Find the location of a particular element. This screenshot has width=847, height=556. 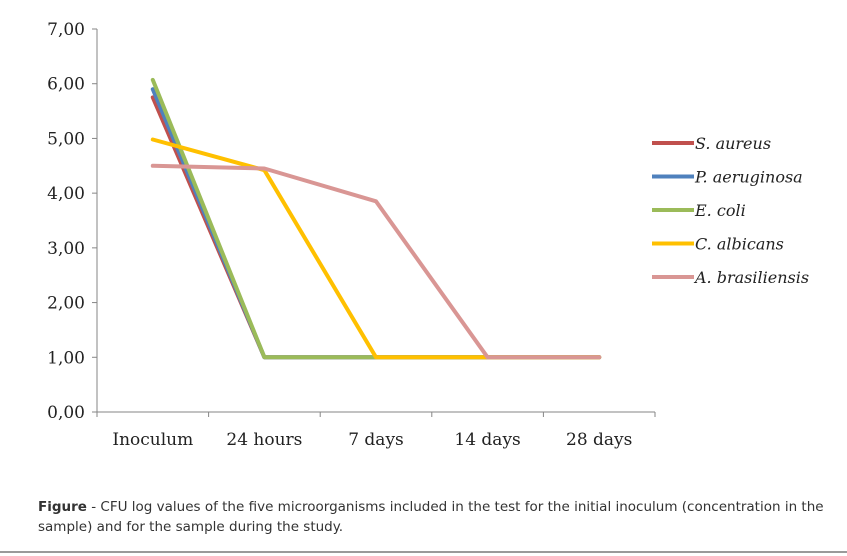

bottom-divider is located at coordinates (423, 552).